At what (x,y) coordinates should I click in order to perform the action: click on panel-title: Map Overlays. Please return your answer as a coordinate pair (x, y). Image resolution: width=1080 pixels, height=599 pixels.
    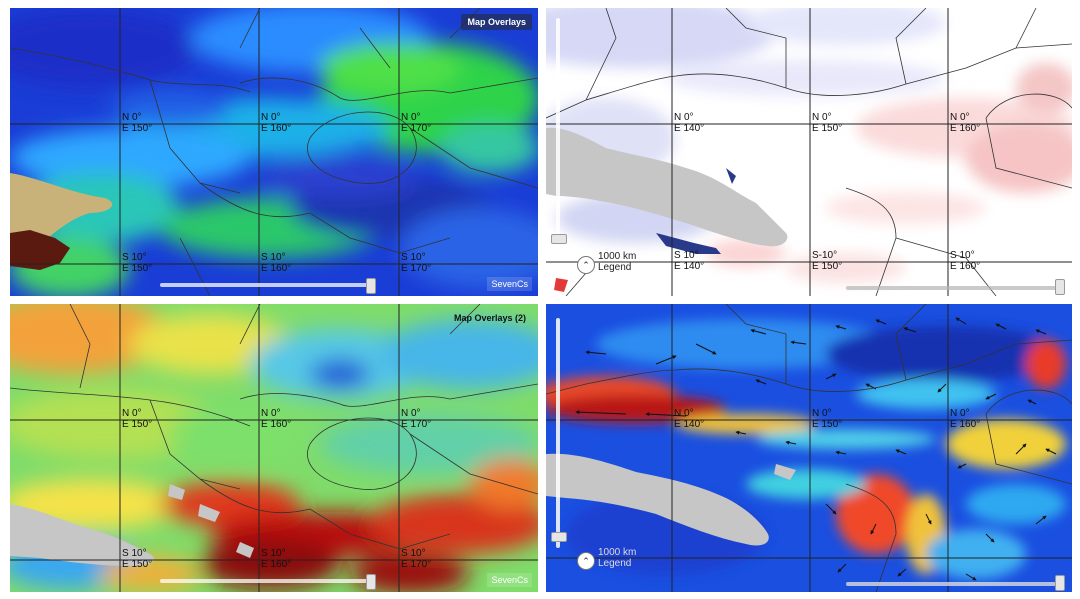
    Looking at the image, I should click on (496, 22).